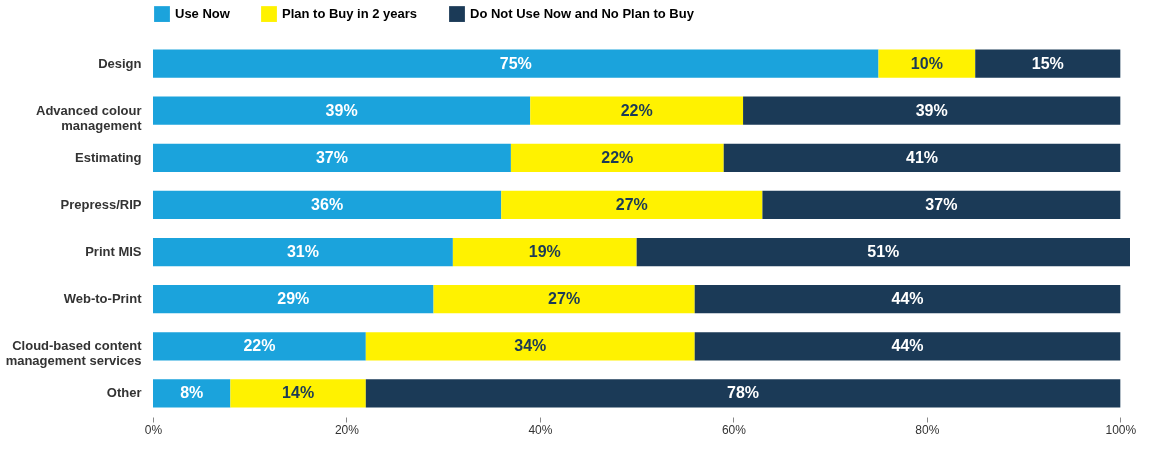 Image resolution: width=1166 pixels, height=464 pixels. I want to click on x-tick-label: 60%, so click(734, 429).